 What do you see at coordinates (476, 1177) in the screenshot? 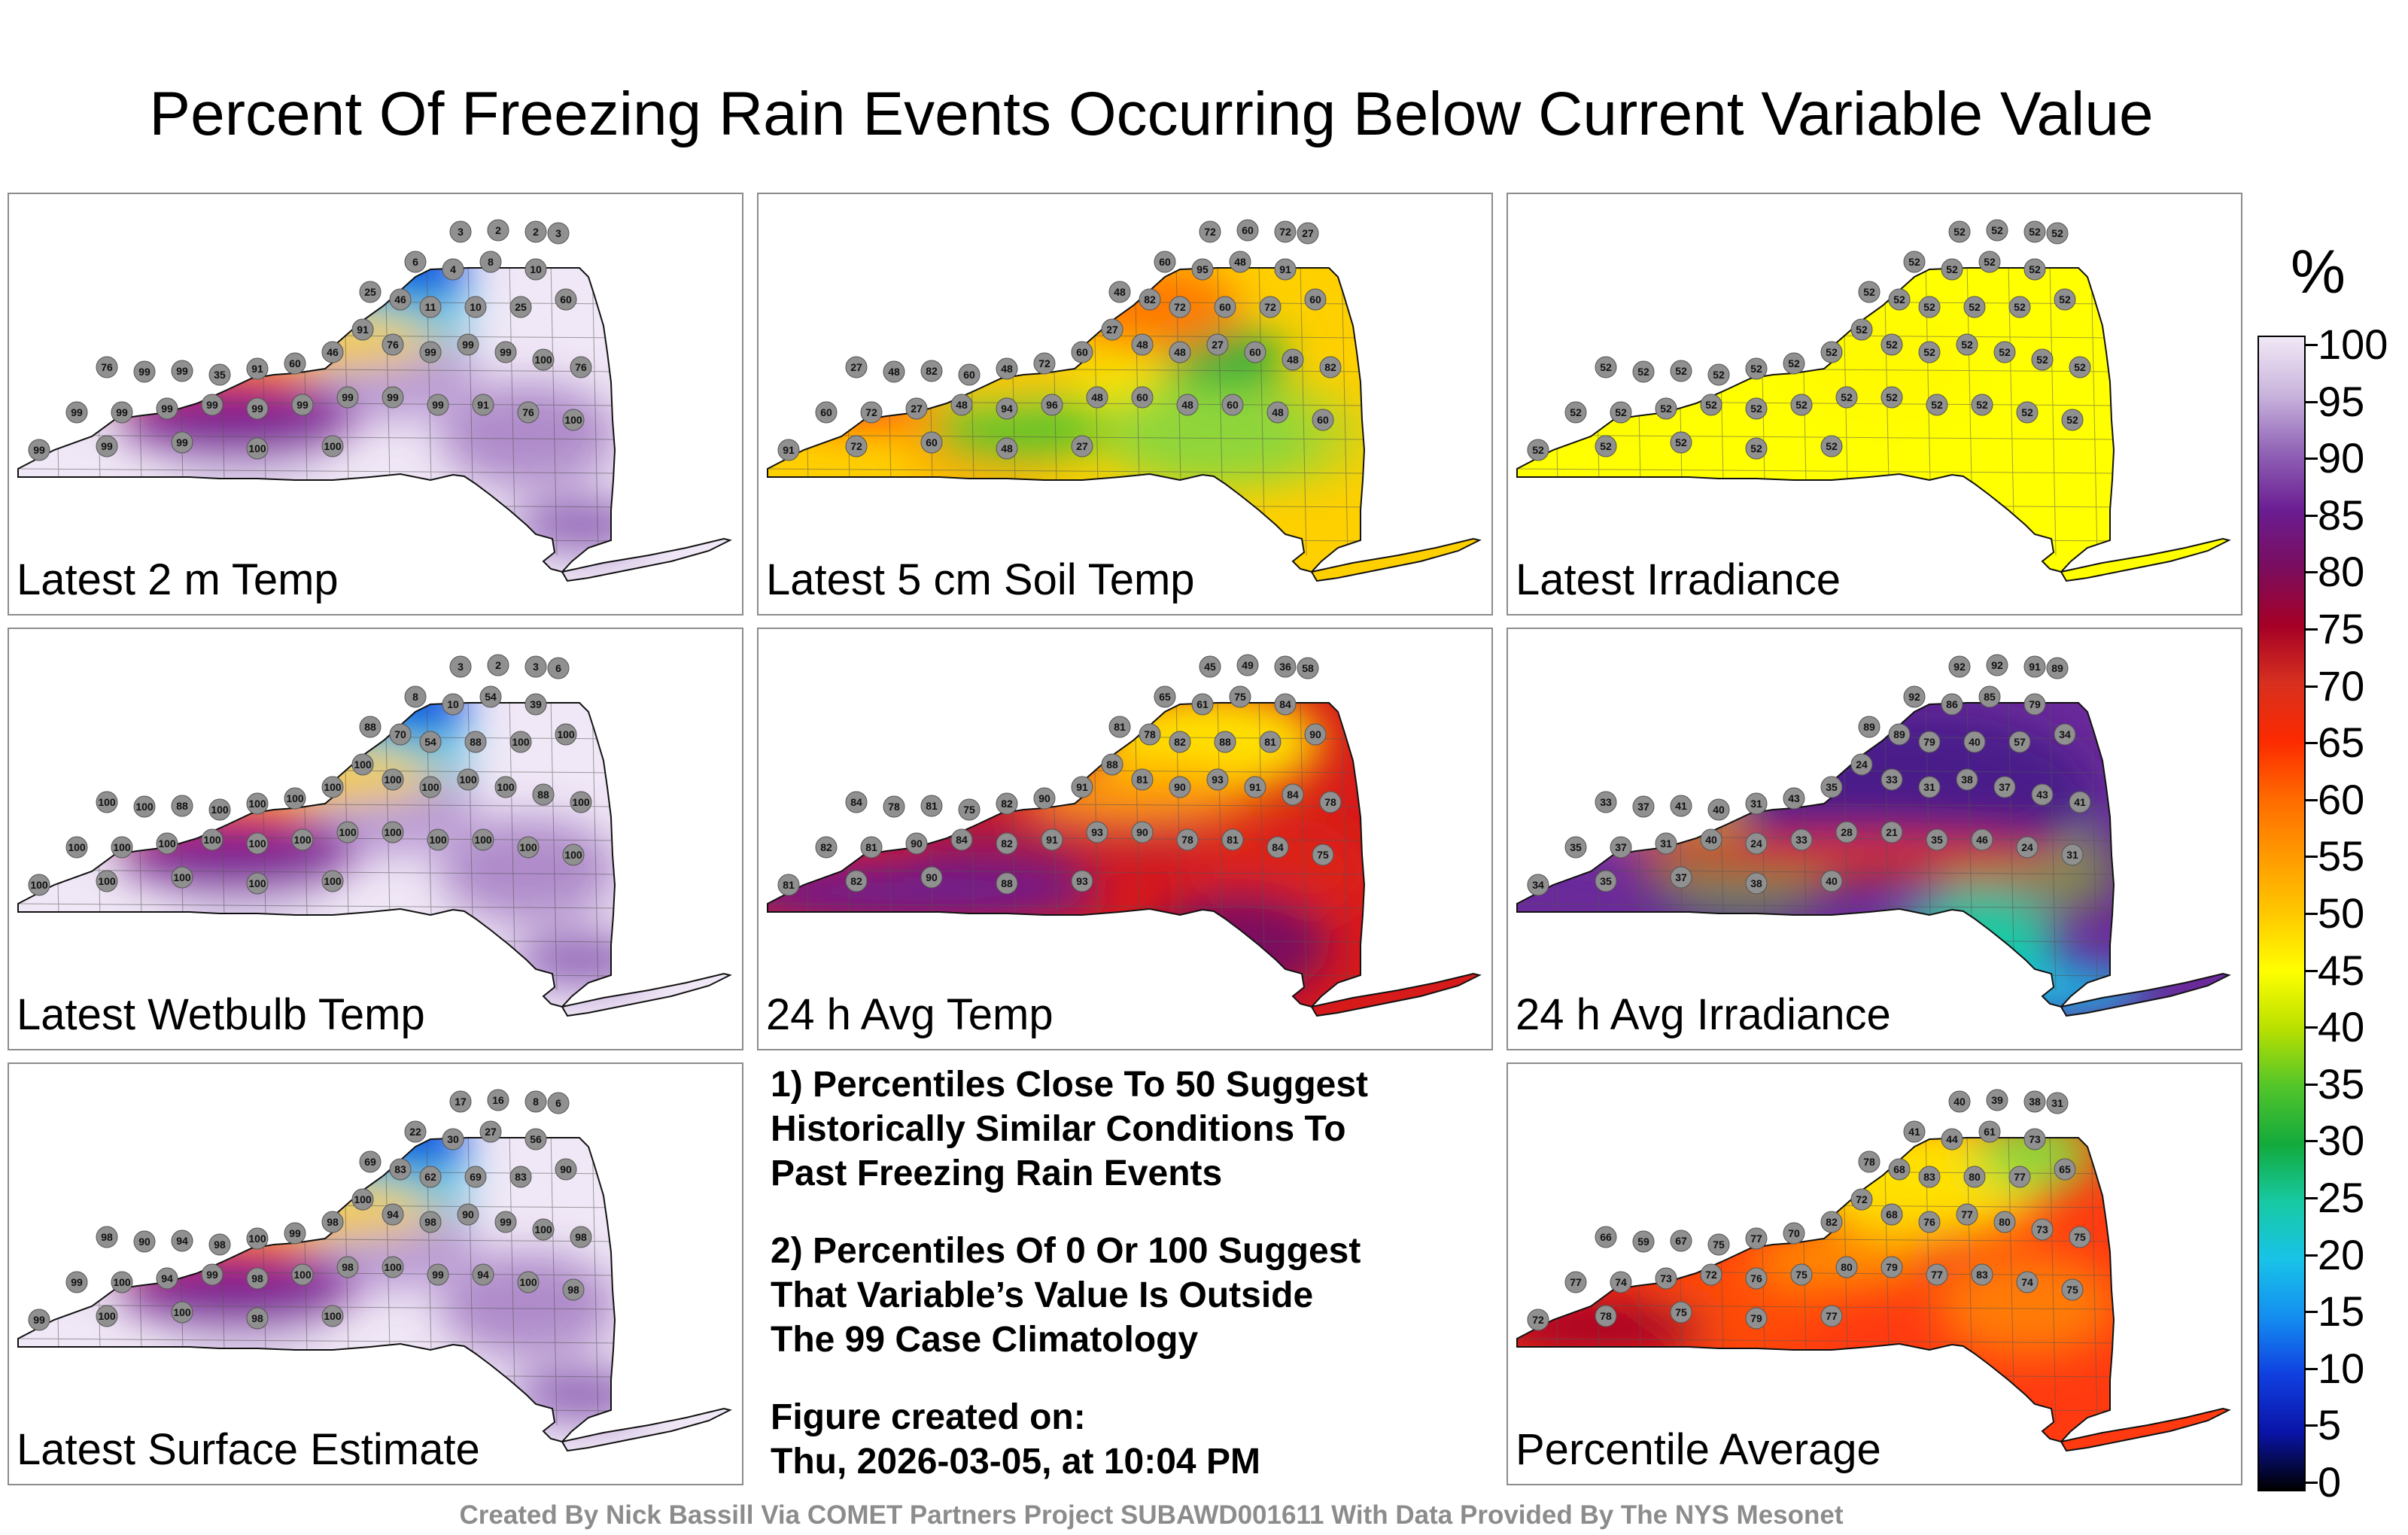
I see `station-value: 69` at bounding box center [476, 1177].